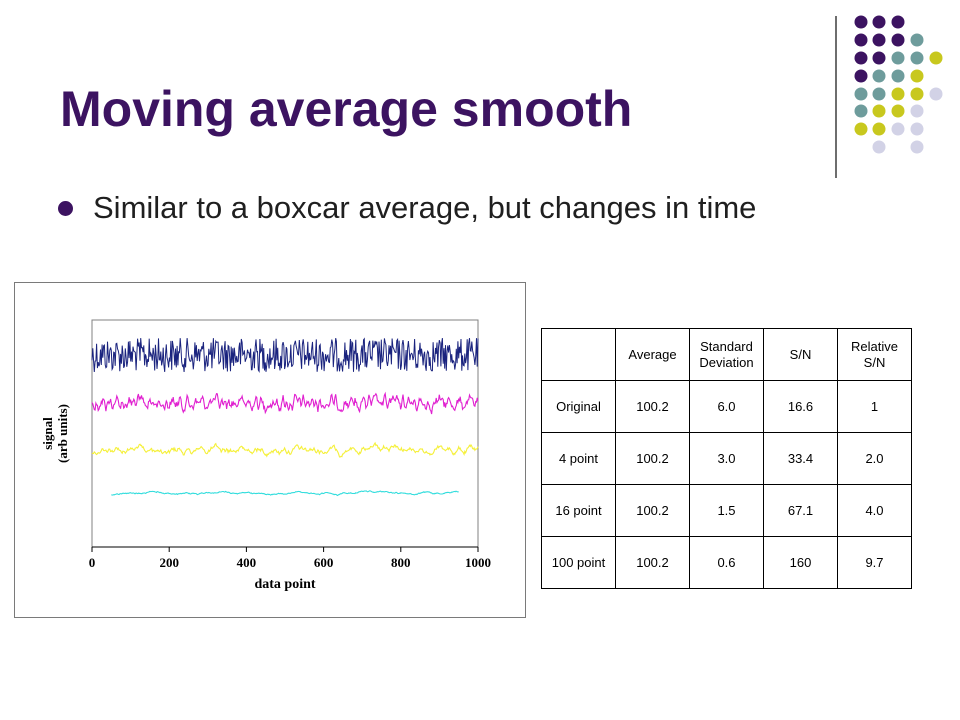  What do you see at coordinates (578, 562) in the screenshot?
I see `table-cell: 100 point` at bounding box center [578, 562].